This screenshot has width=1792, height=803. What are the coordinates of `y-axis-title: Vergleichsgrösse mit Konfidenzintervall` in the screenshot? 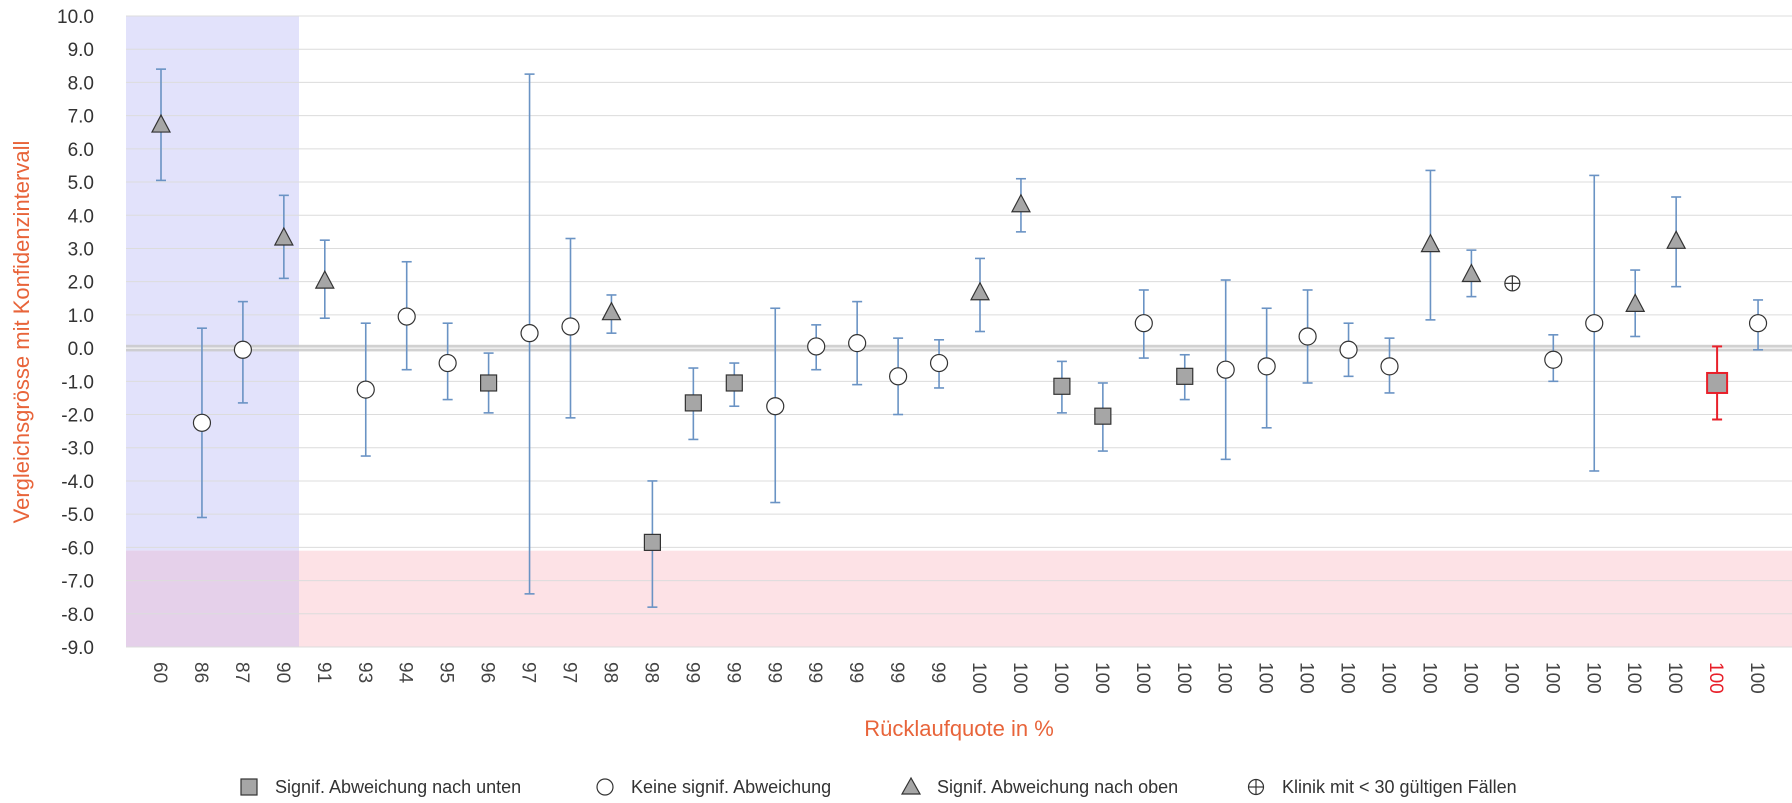 It's located at (21, 332).